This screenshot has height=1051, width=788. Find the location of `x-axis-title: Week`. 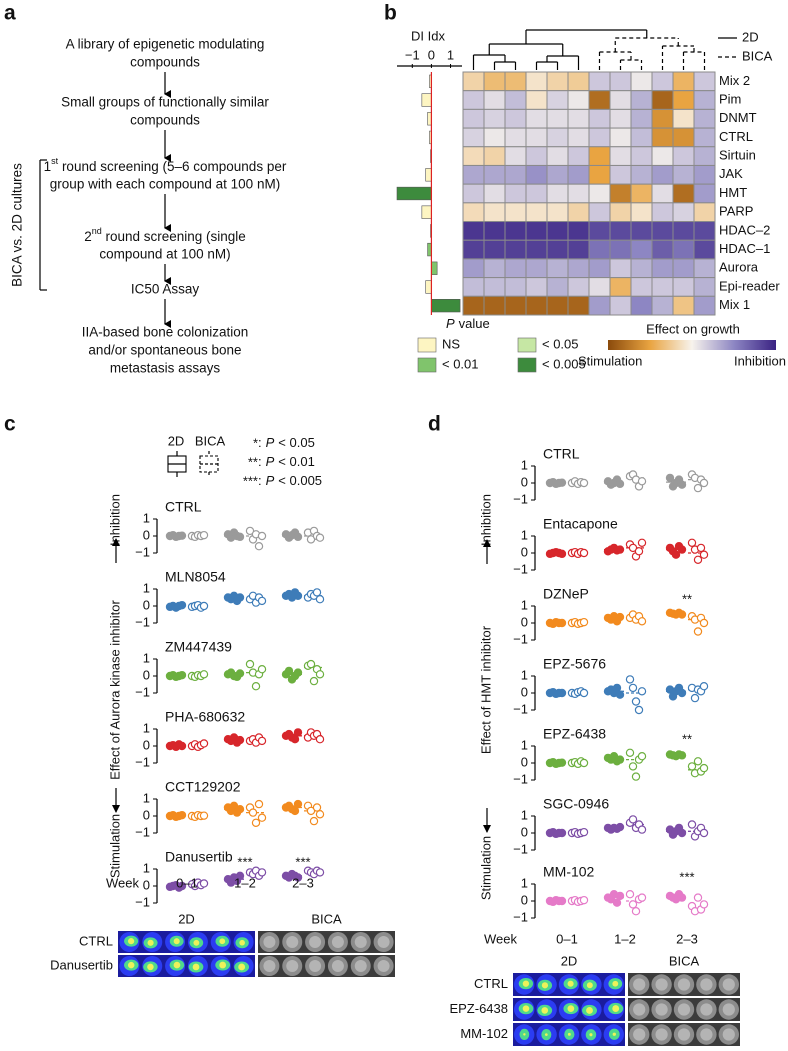

x-axis-title: Week is located at coordinates (500, 938).